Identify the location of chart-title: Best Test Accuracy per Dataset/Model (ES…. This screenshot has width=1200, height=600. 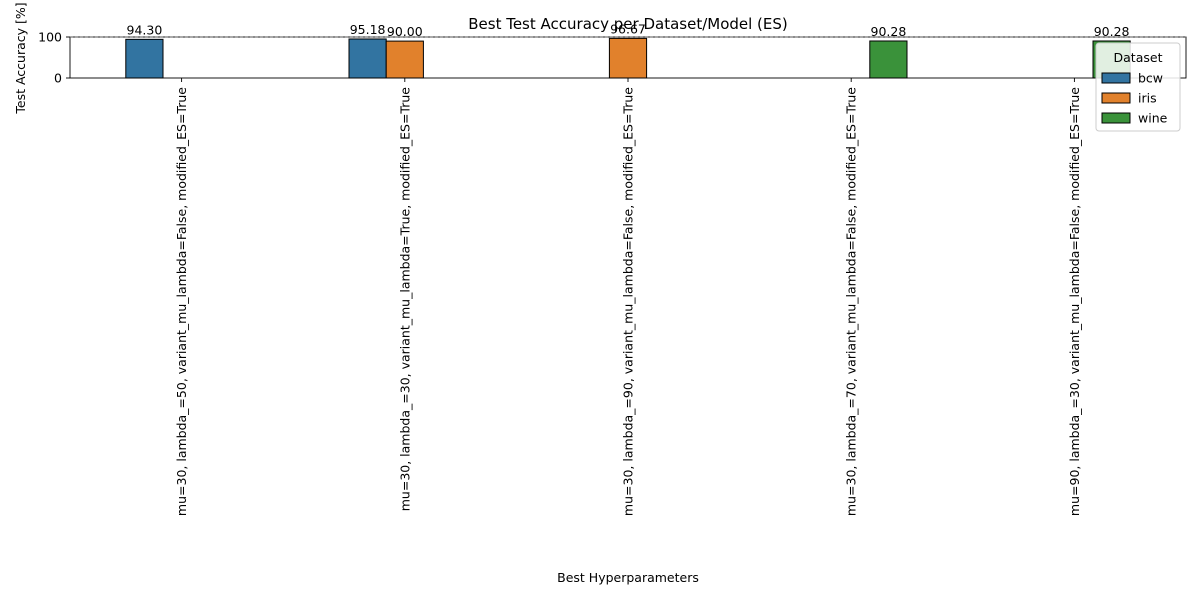
(628, 24).